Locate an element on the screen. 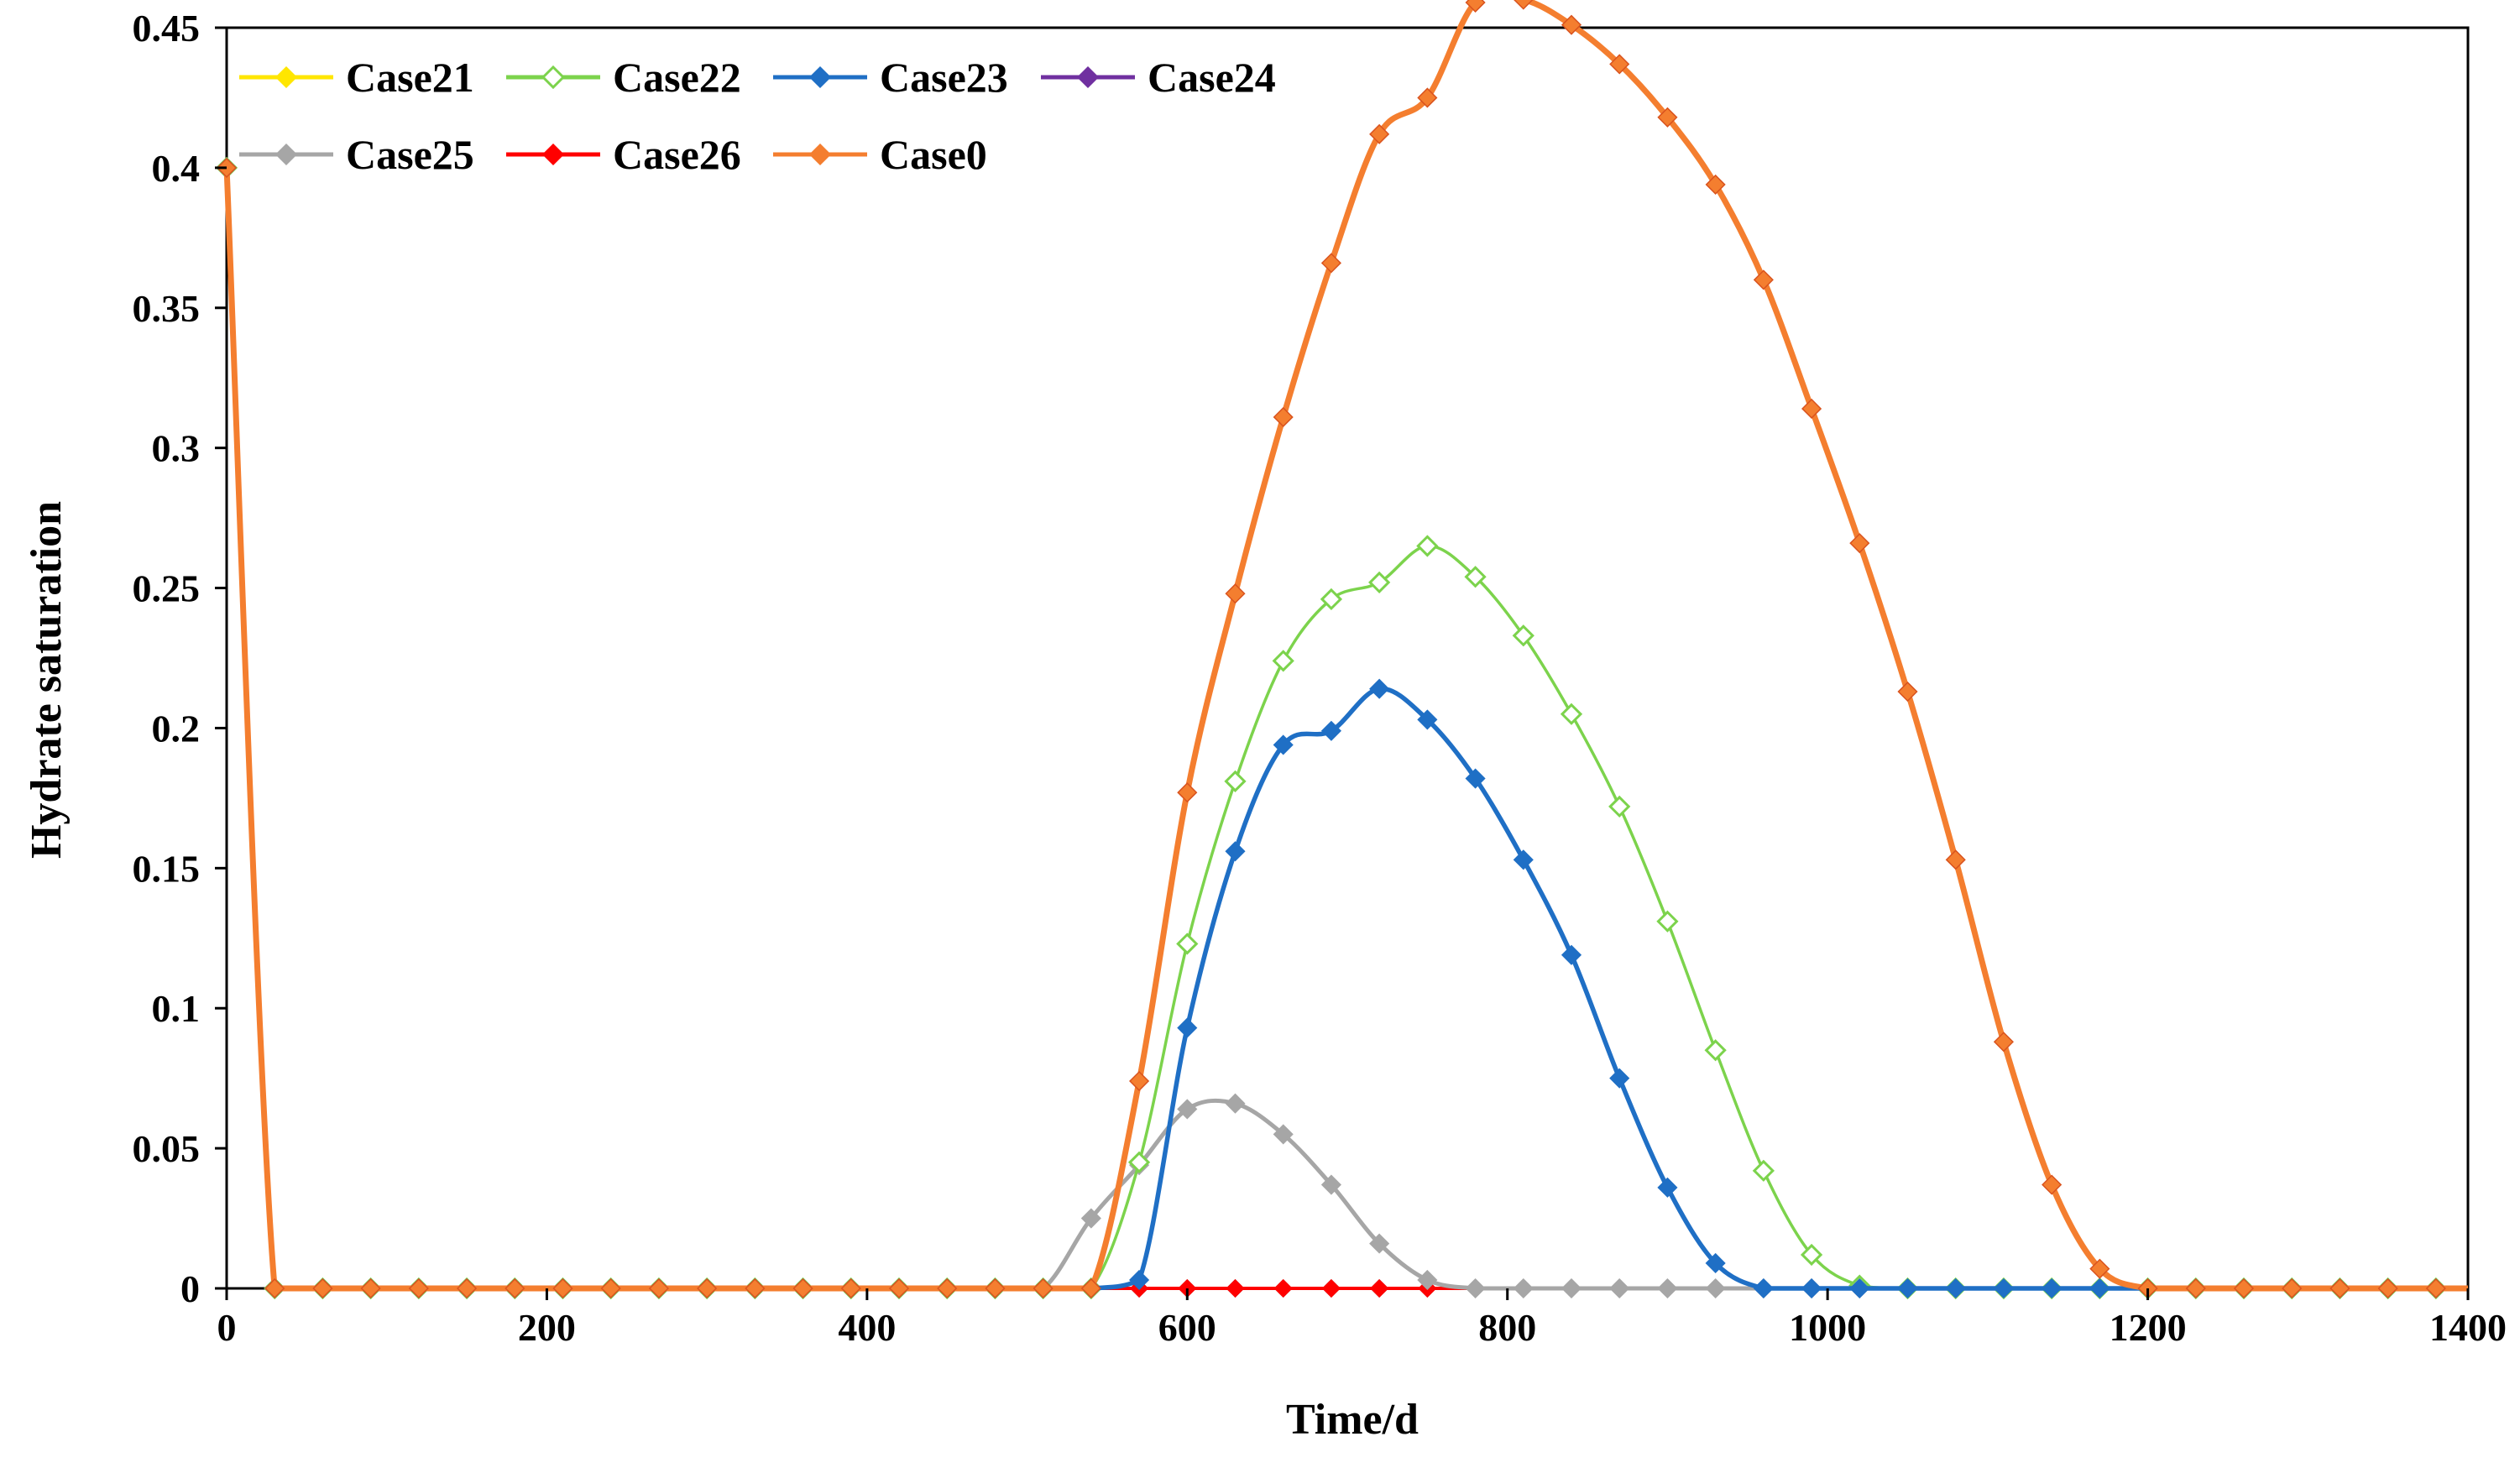  legend-item-case25: Case25 is located at coordinates (356, 154).